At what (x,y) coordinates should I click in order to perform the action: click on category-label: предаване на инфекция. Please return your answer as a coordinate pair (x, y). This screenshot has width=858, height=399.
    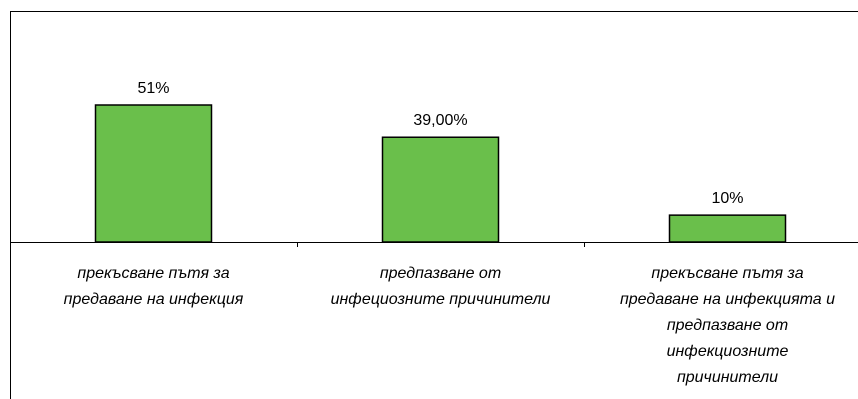
    Looking at the image, I should click on (154, 299).